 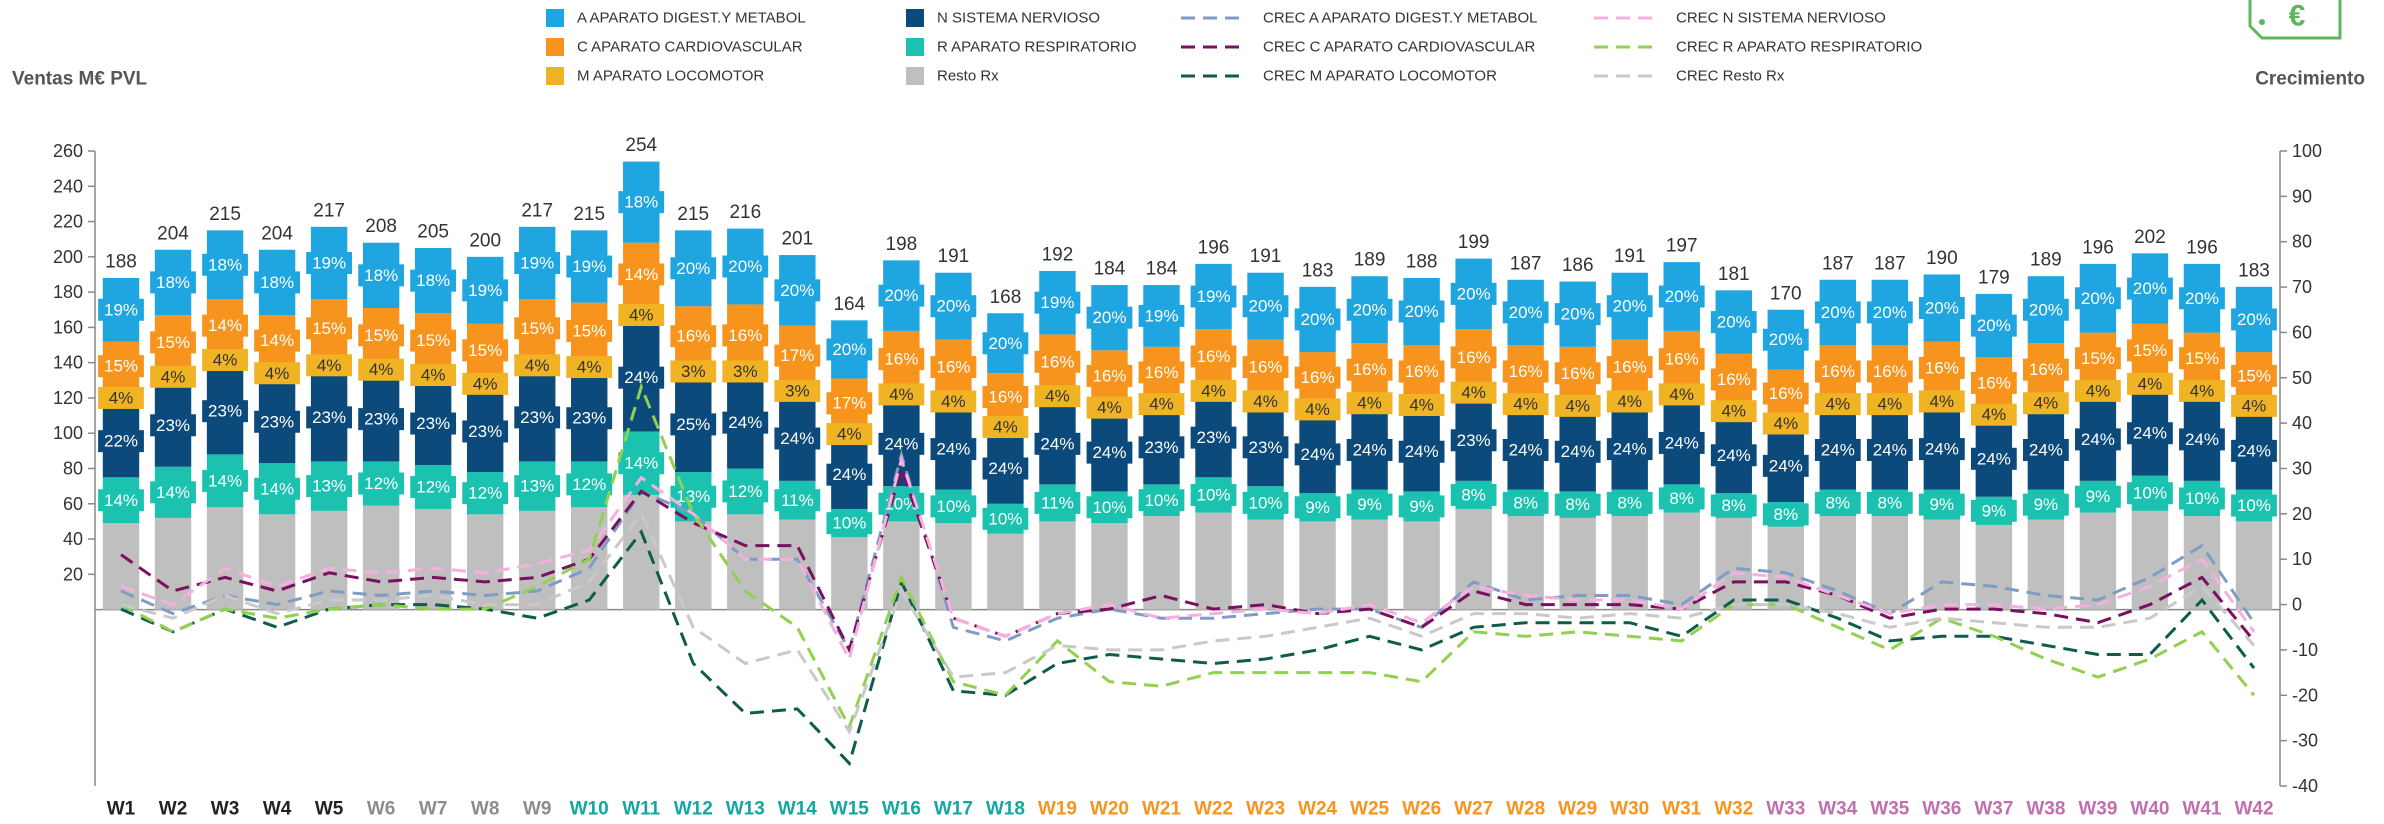 I want to click on share-label: 18%, so click(x=225, y=264).